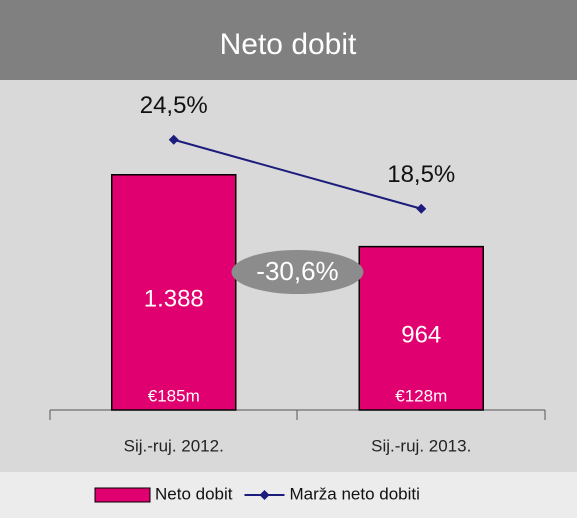  Describe the element at coordinates (174, 445) in the screenshot. I see `x-tick-label: Sij.-ruj. 2012.` at that location.